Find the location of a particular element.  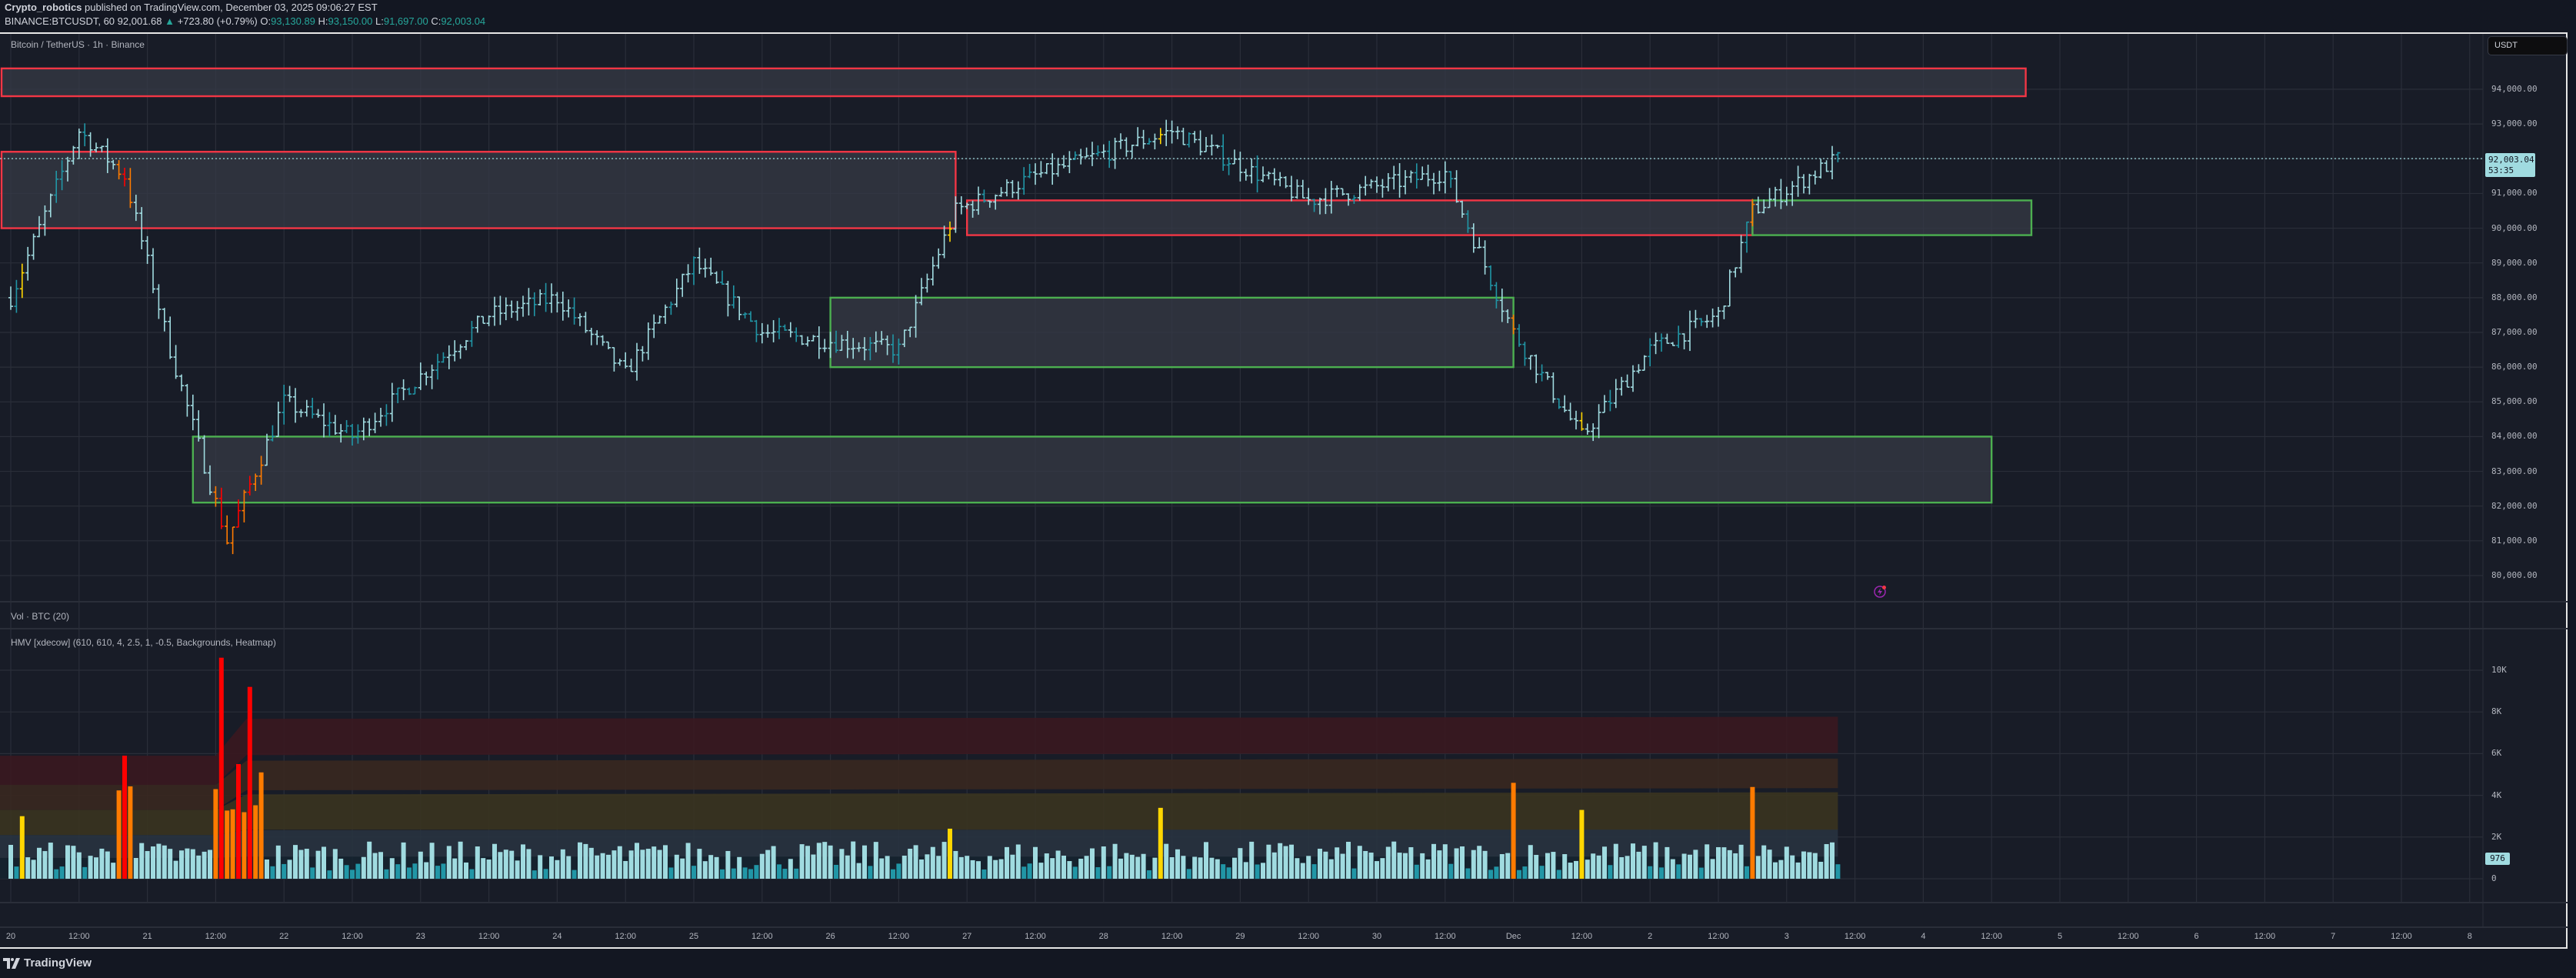

tradingview-logo: TradingView is located at coordinates (47, 963).